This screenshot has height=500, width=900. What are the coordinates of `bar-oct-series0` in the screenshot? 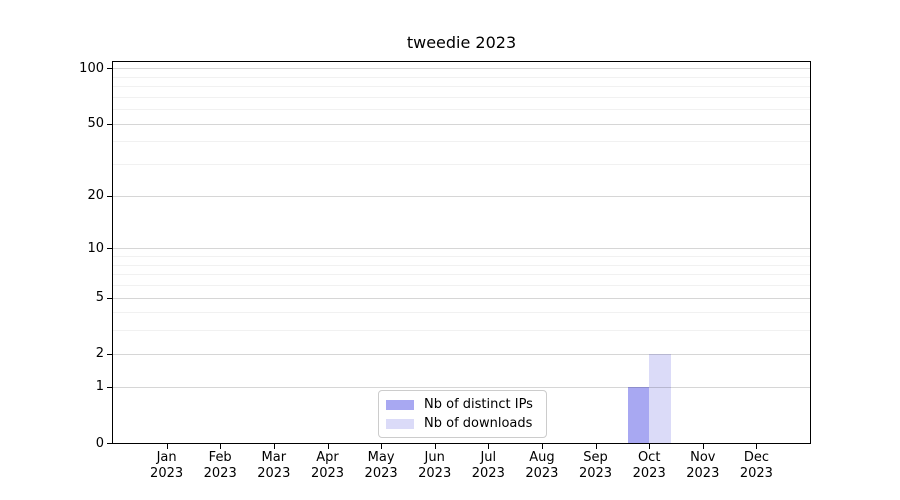 It's located at (638, 414).